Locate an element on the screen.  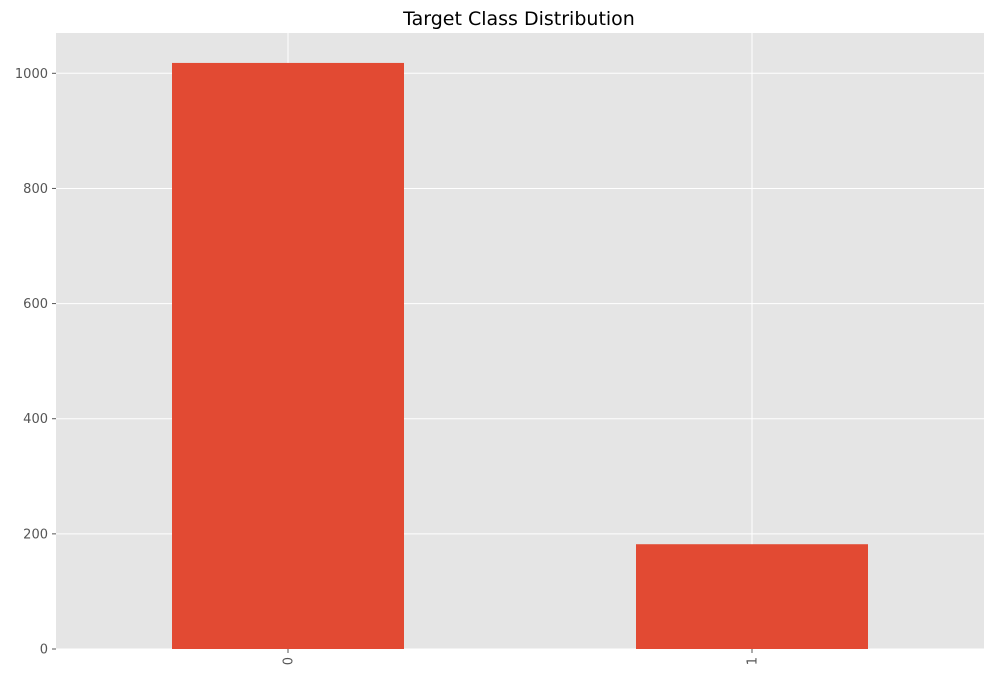
x-tick-label: 0 is located at coordinates (289, 661).